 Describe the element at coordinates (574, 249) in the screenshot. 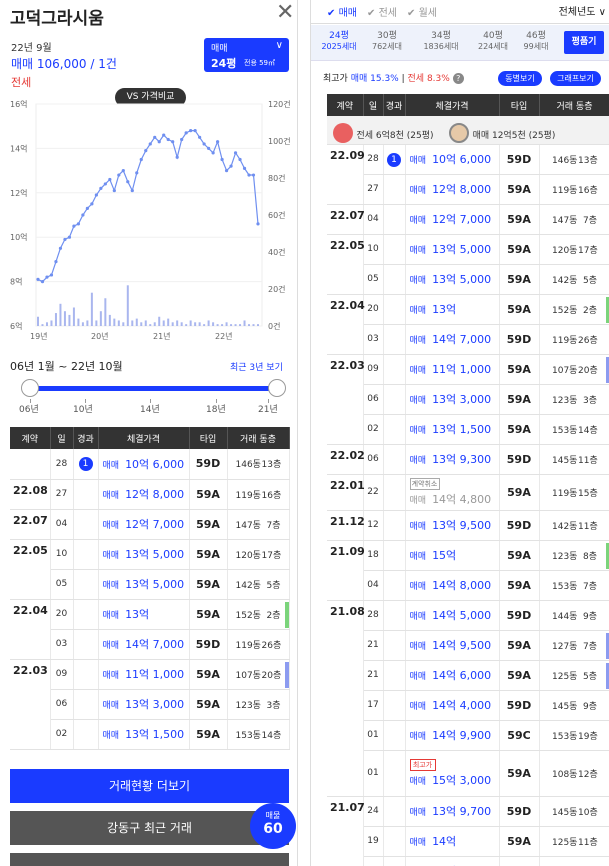

I see `dong-floor-cell: 120동17층` at that location.